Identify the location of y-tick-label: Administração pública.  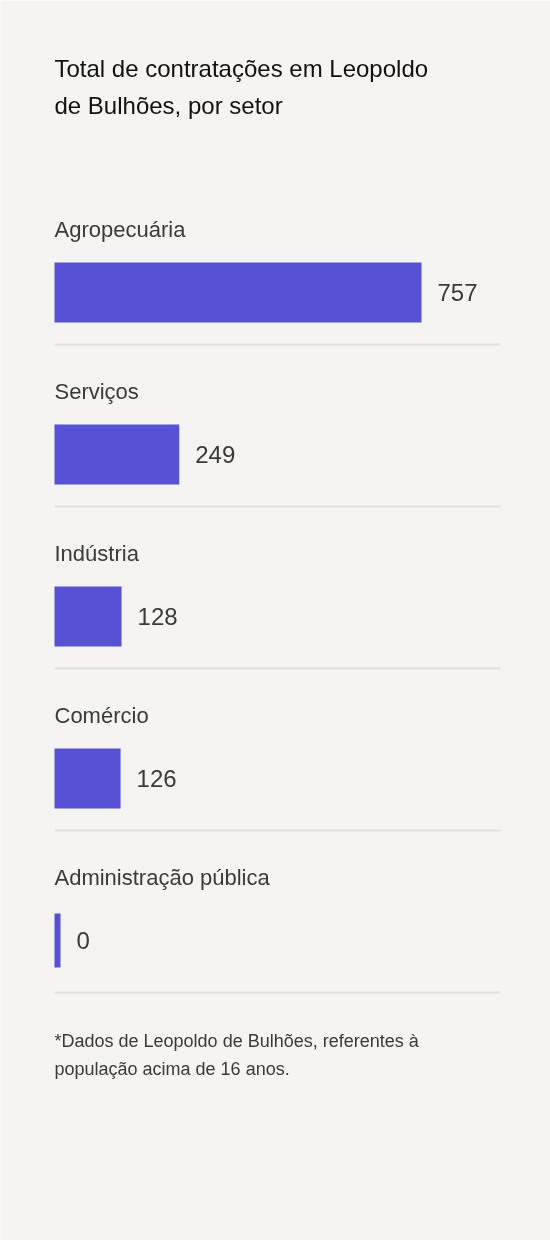
(162, 877).